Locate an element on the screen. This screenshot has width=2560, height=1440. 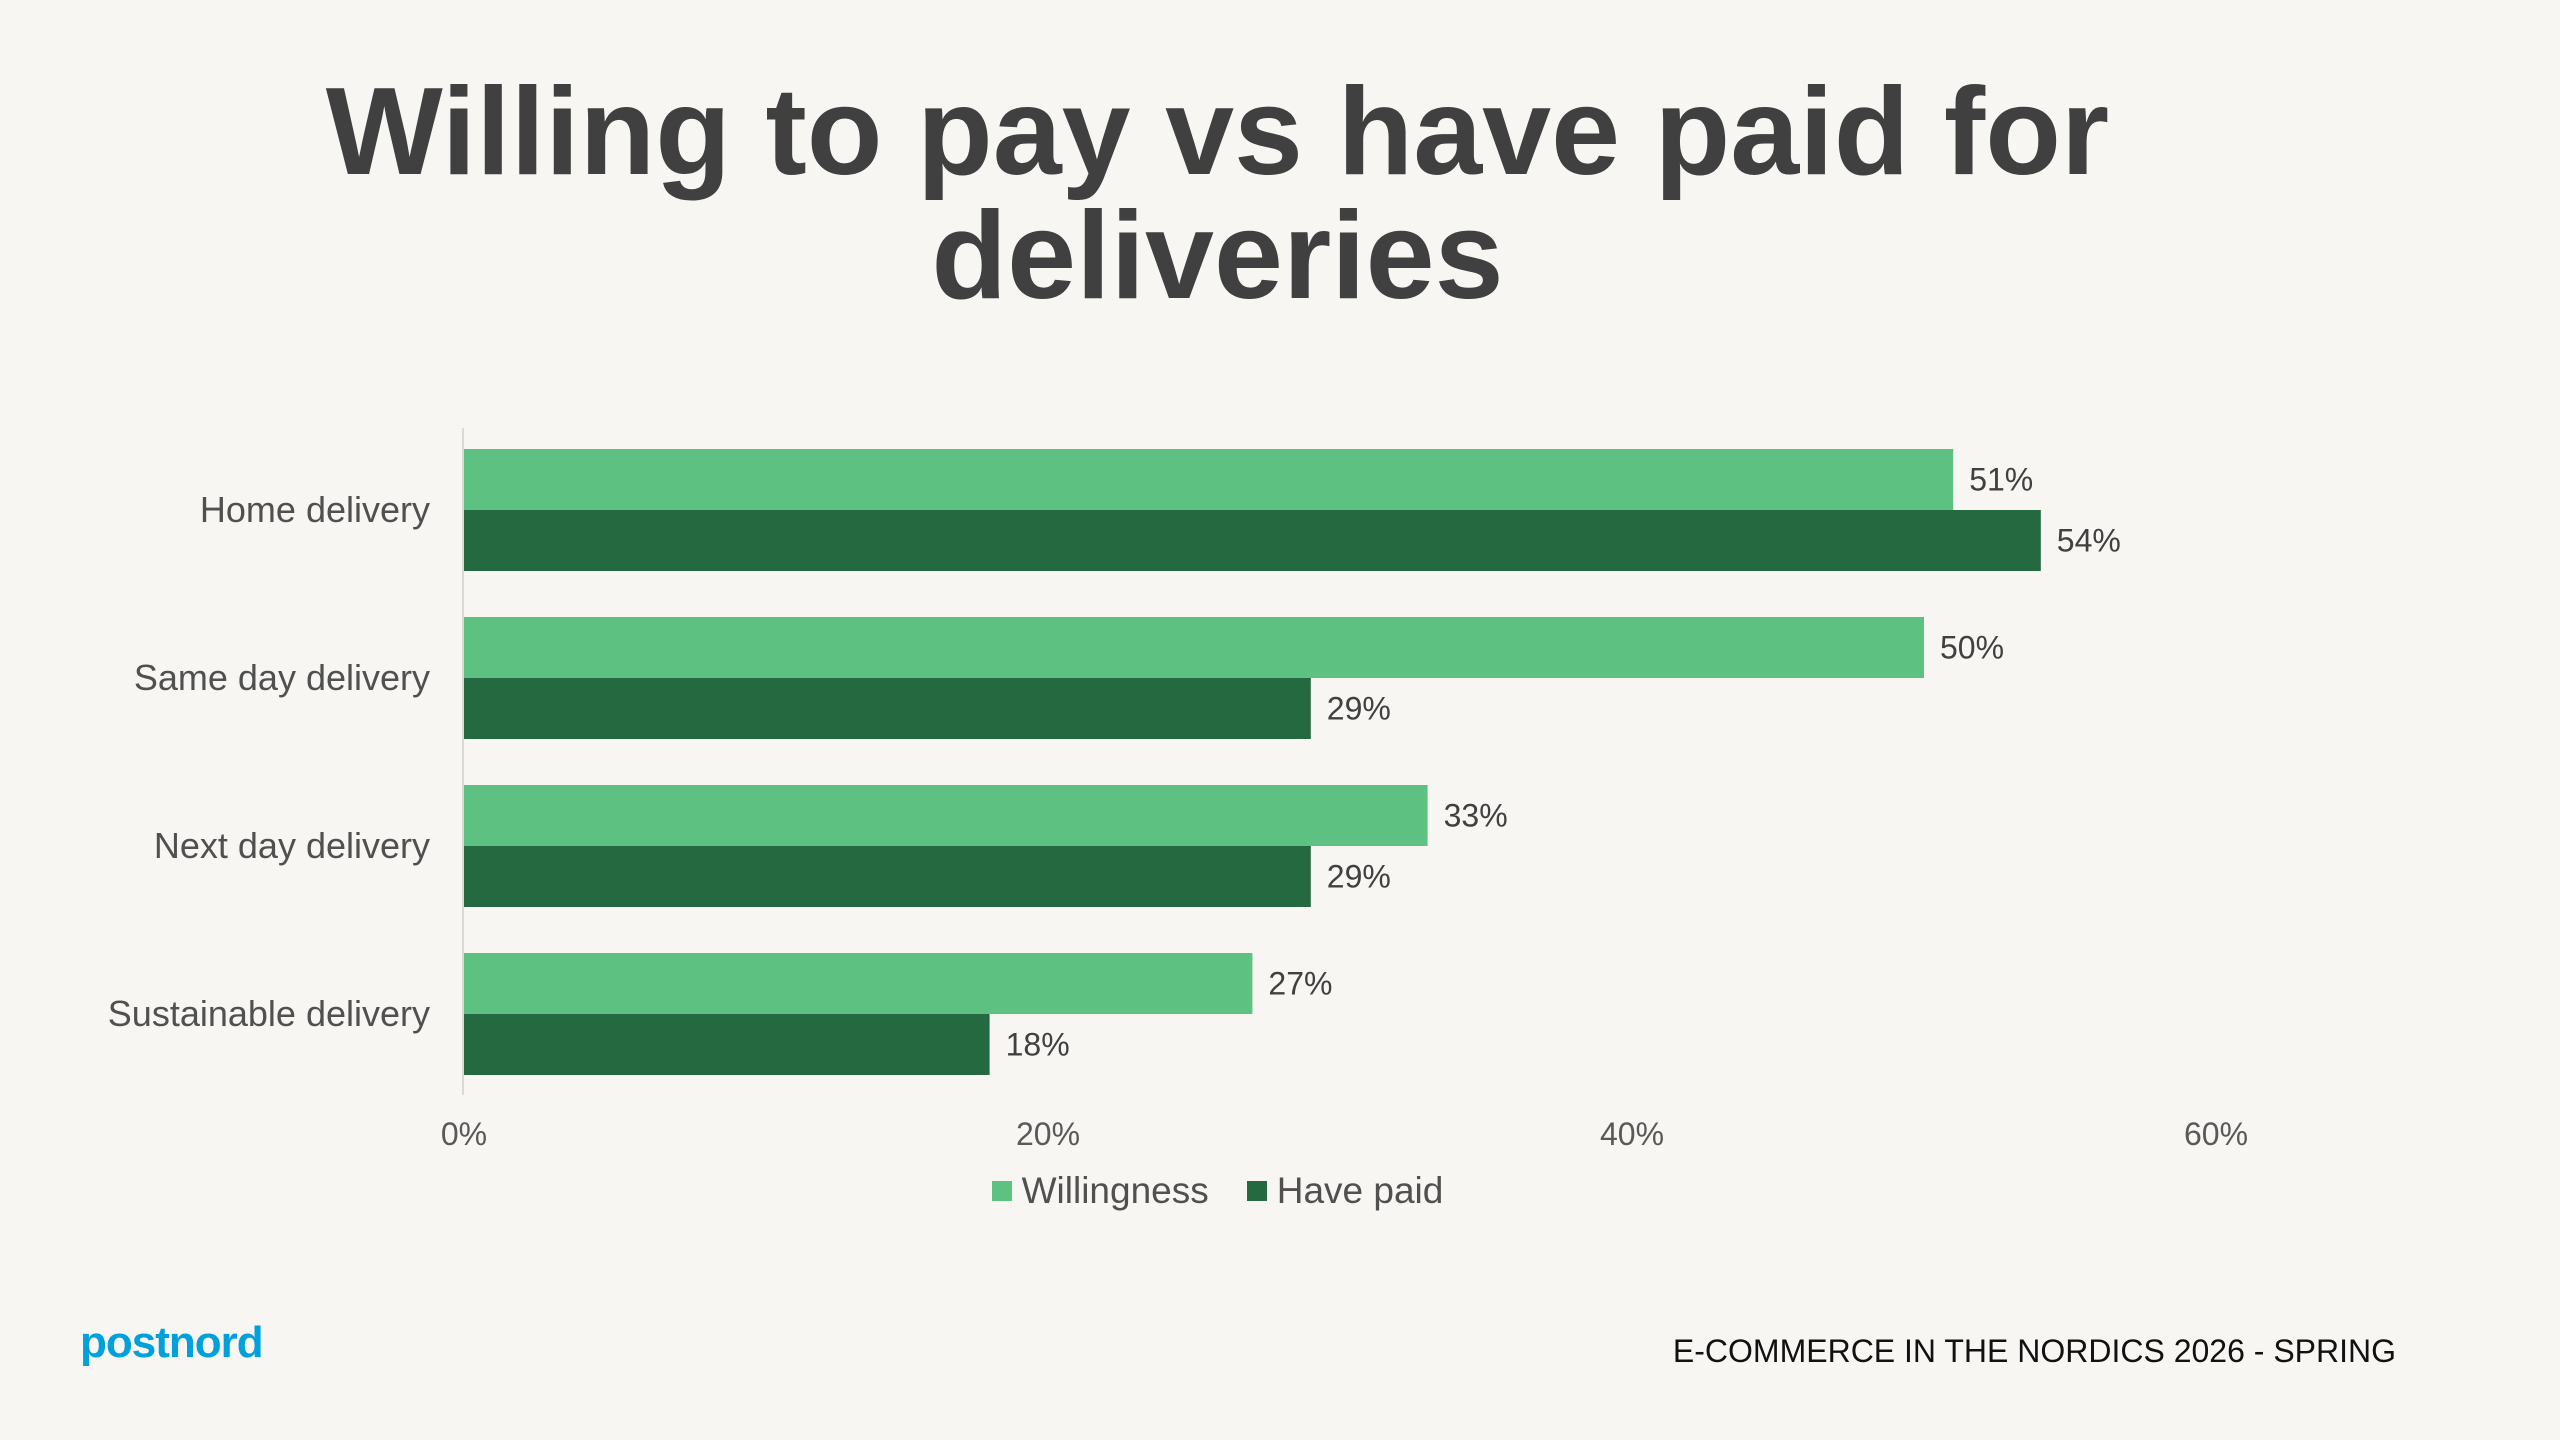
data-label: 27% is located at coordinates (1300, 984).